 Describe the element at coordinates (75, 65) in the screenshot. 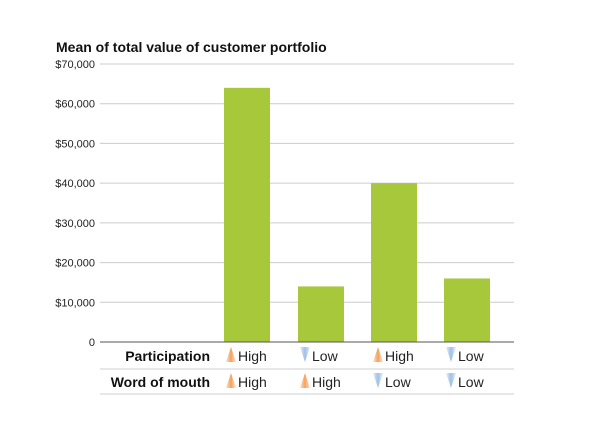

I see `y-tick-label: $70,000` at that location.